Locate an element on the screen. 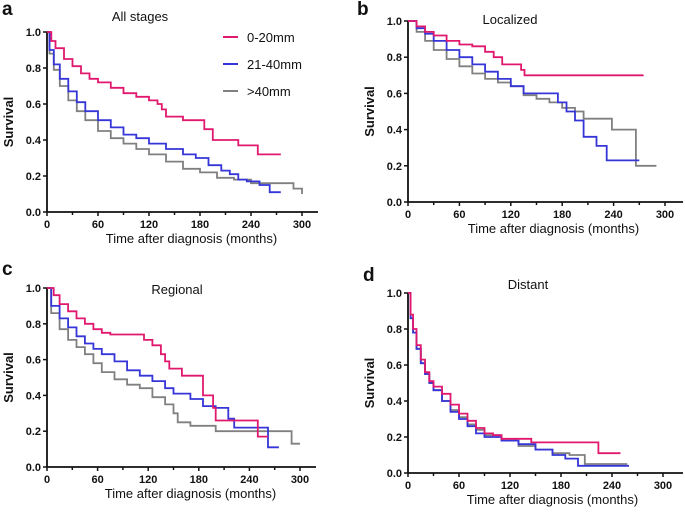  legend: 0-20mm 21-40mm >40mm is located at coordinates (262, 64).